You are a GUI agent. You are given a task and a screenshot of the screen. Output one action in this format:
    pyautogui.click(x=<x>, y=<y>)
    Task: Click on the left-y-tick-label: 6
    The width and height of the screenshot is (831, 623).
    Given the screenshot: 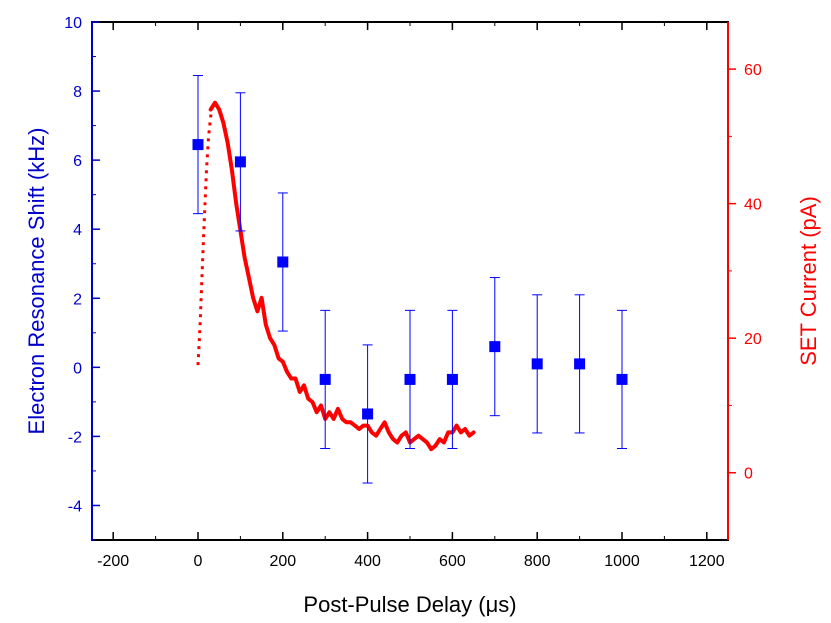 What is the action you would take?
    pyautogui.click(x=77, y=161)
    